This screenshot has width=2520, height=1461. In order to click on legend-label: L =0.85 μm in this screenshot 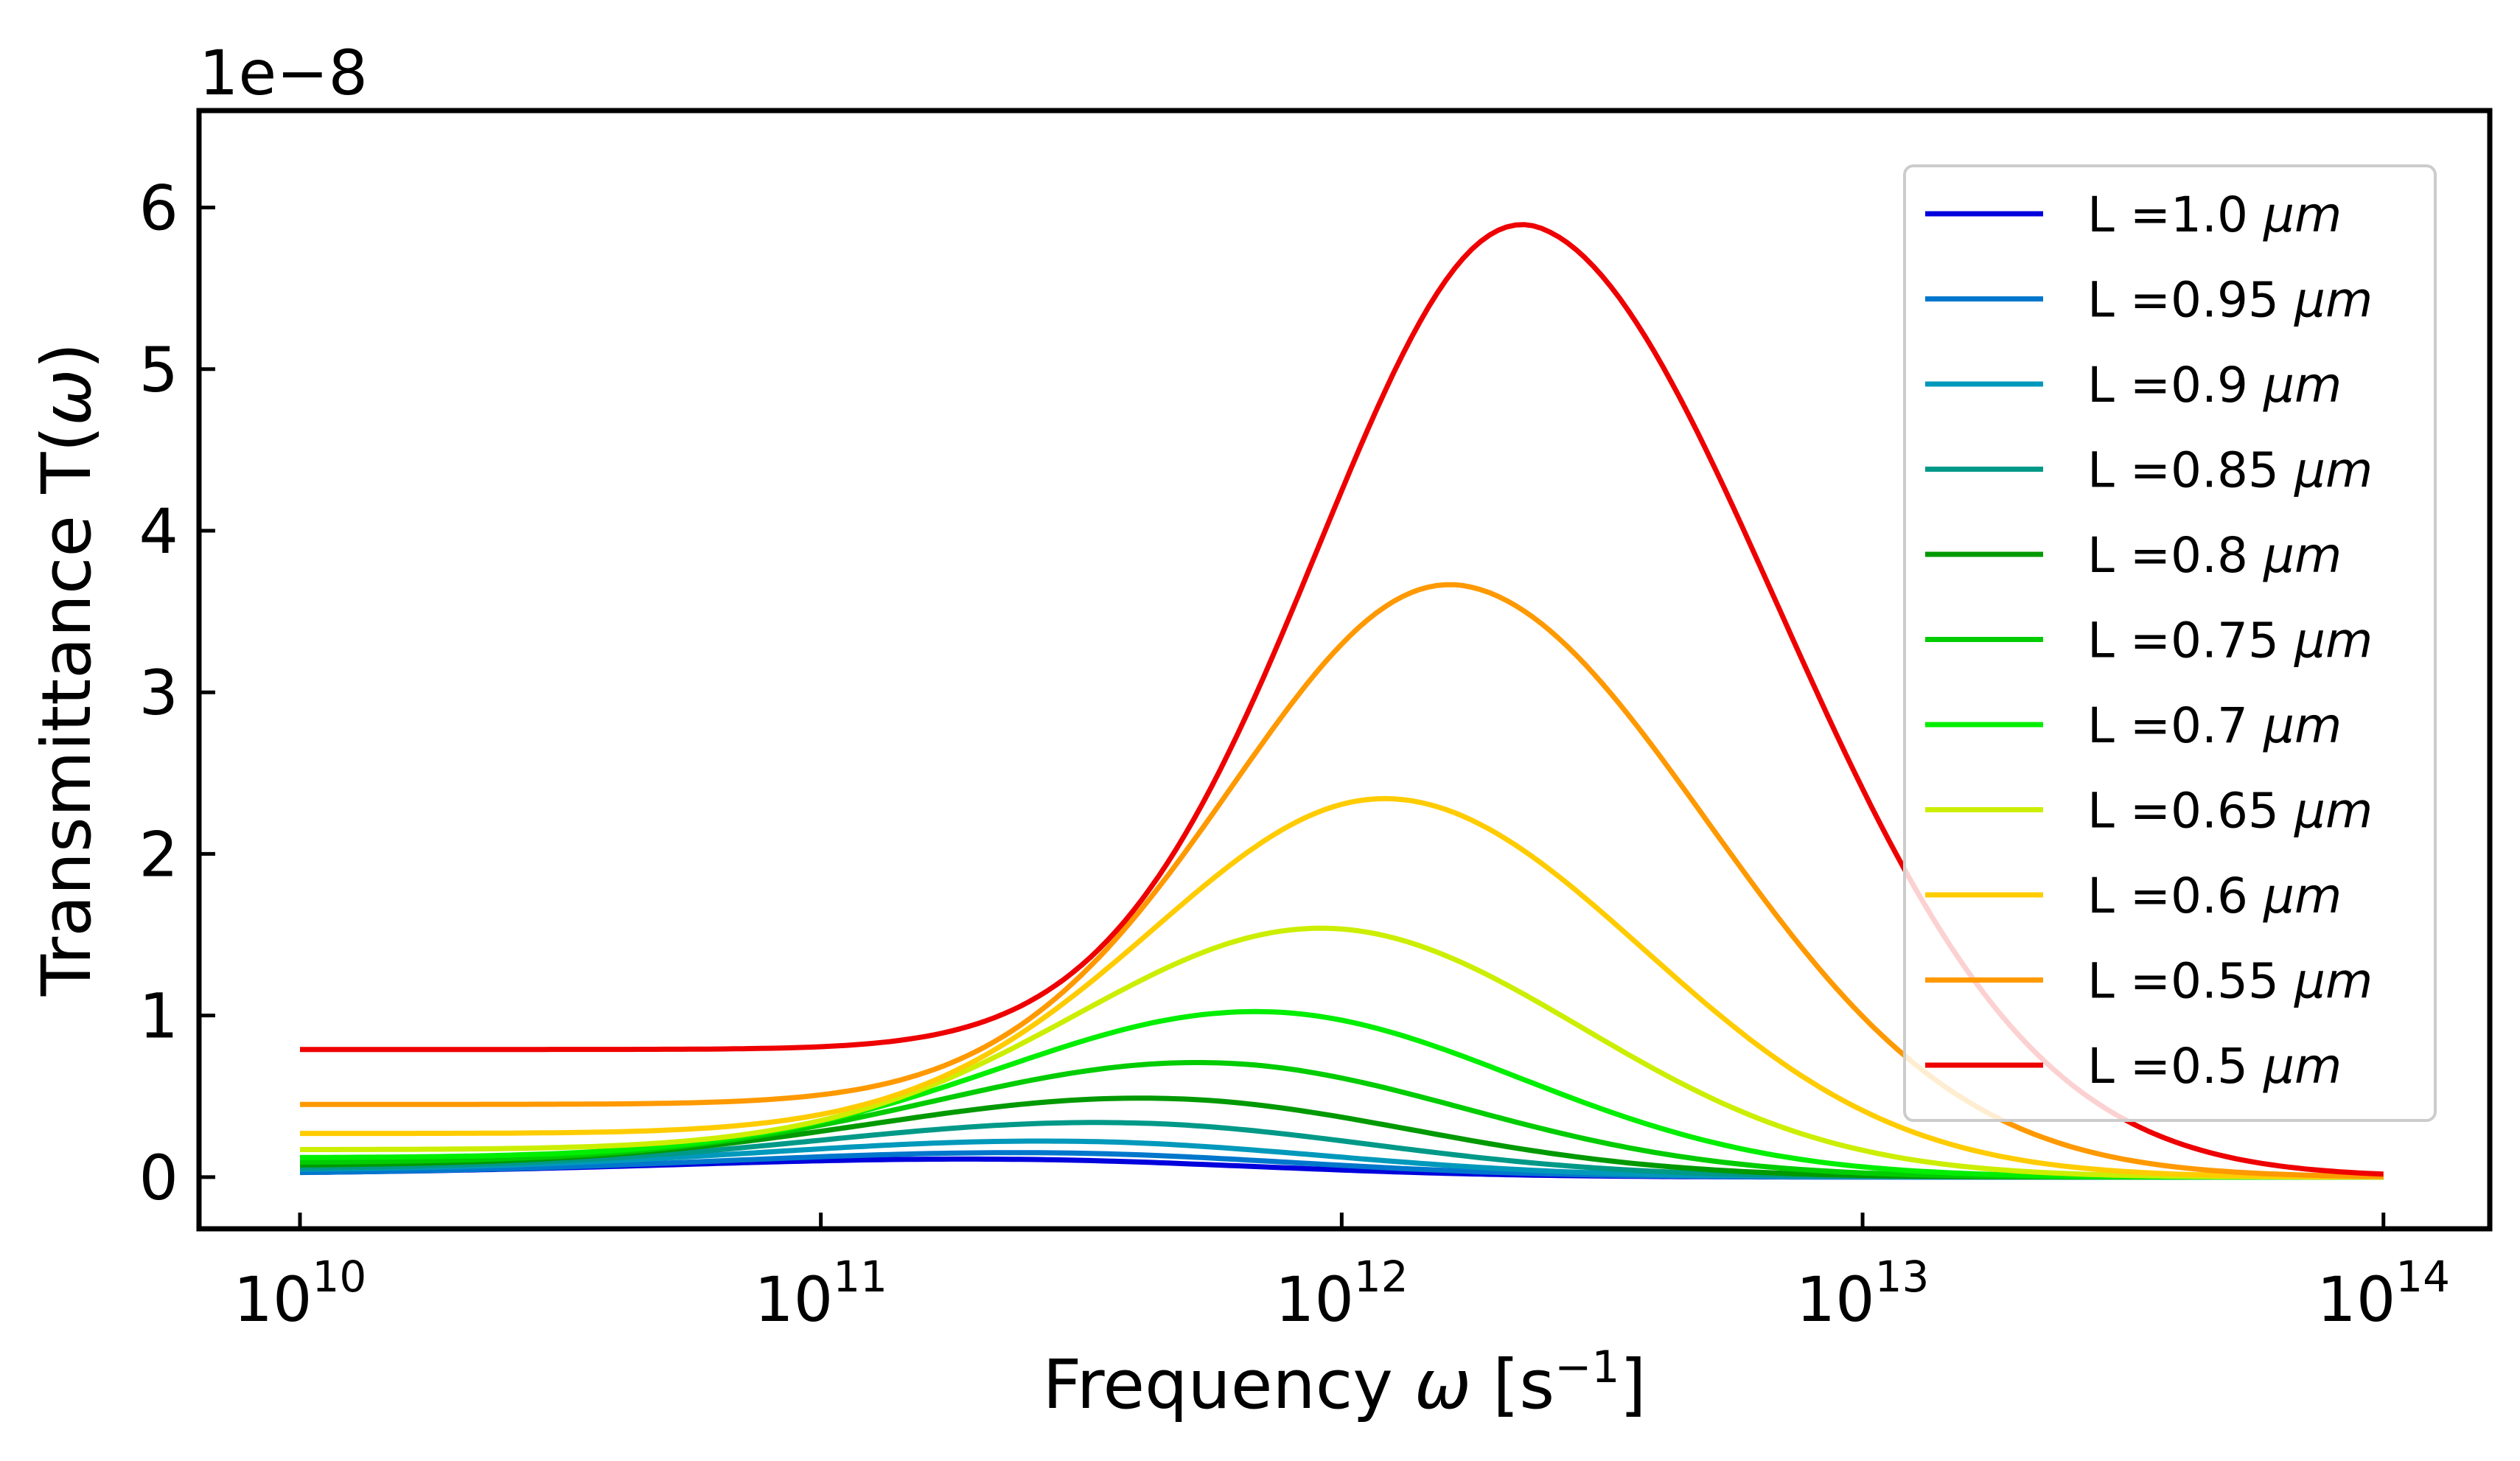, I will do `click(2230, 470)`.